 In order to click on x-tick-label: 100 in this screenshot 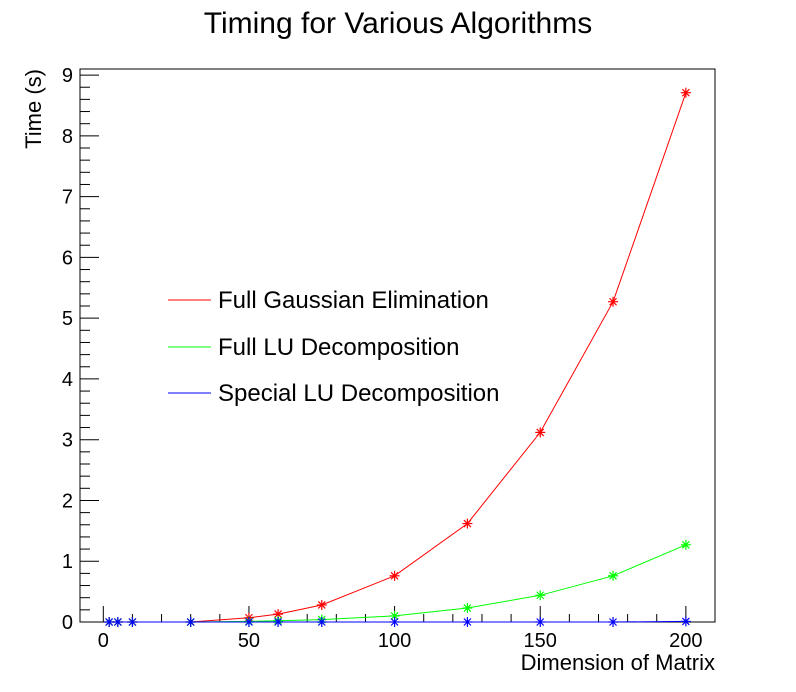, I will do `click(394, 641)`.